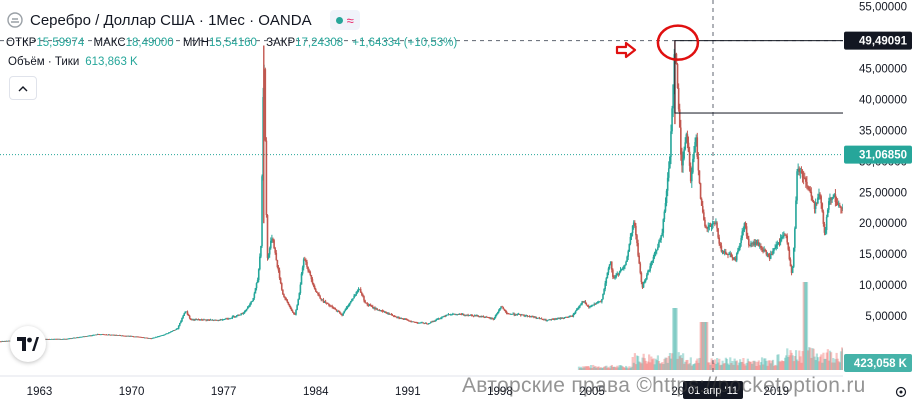 This screenshot has width=915, height=400. I want to click on time-tick-label: 1984, so click(316, 392).